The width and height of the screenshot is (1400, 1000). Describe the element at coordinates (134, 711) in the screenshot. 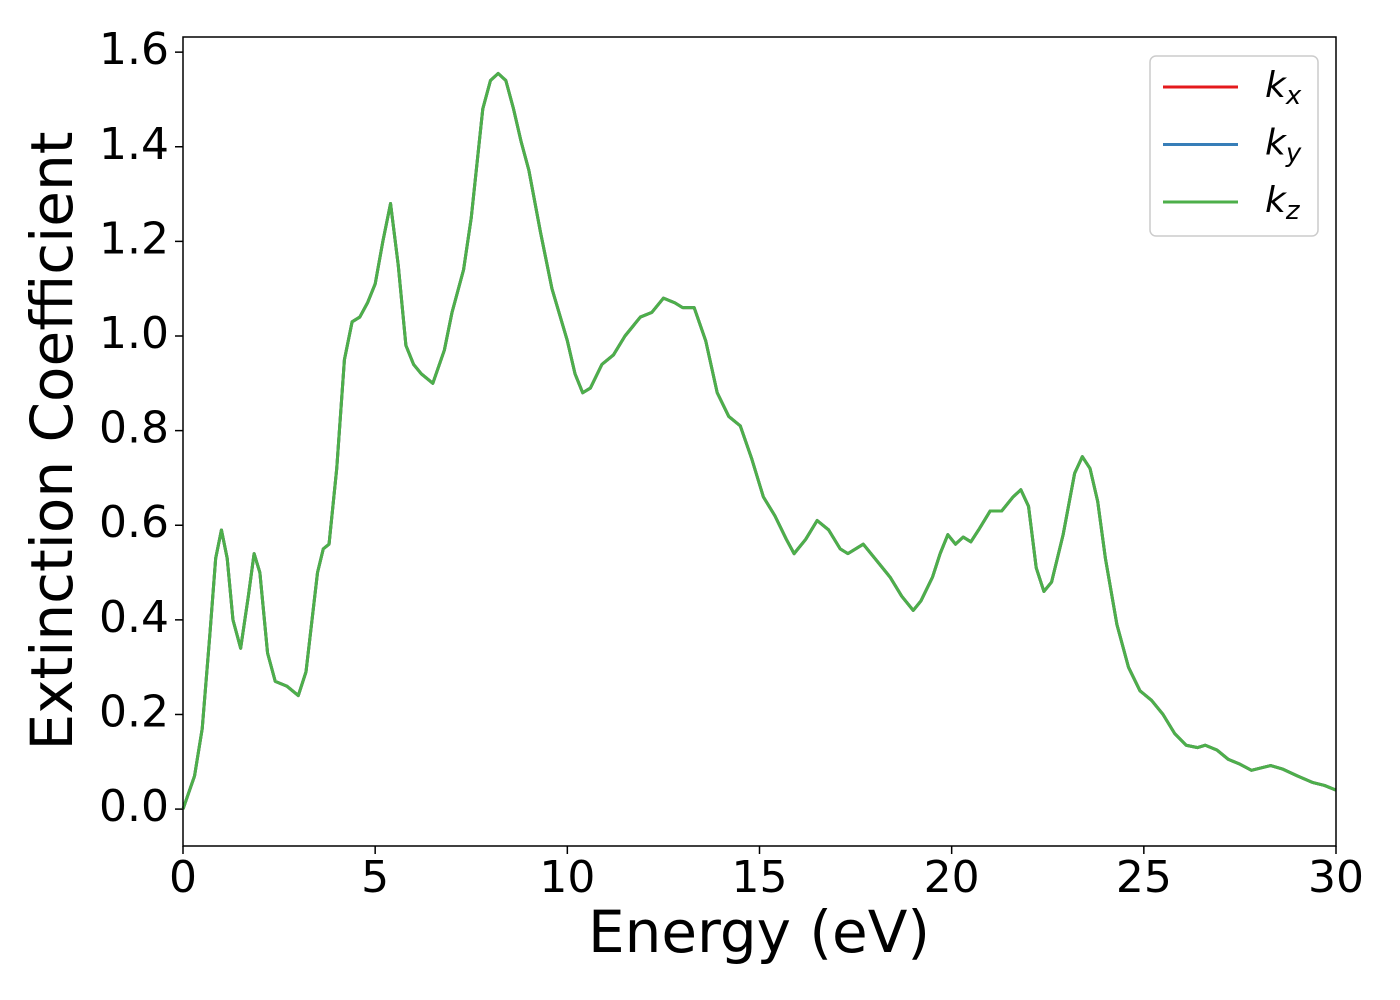

I see `y-tick-label: 0.2` at that location.